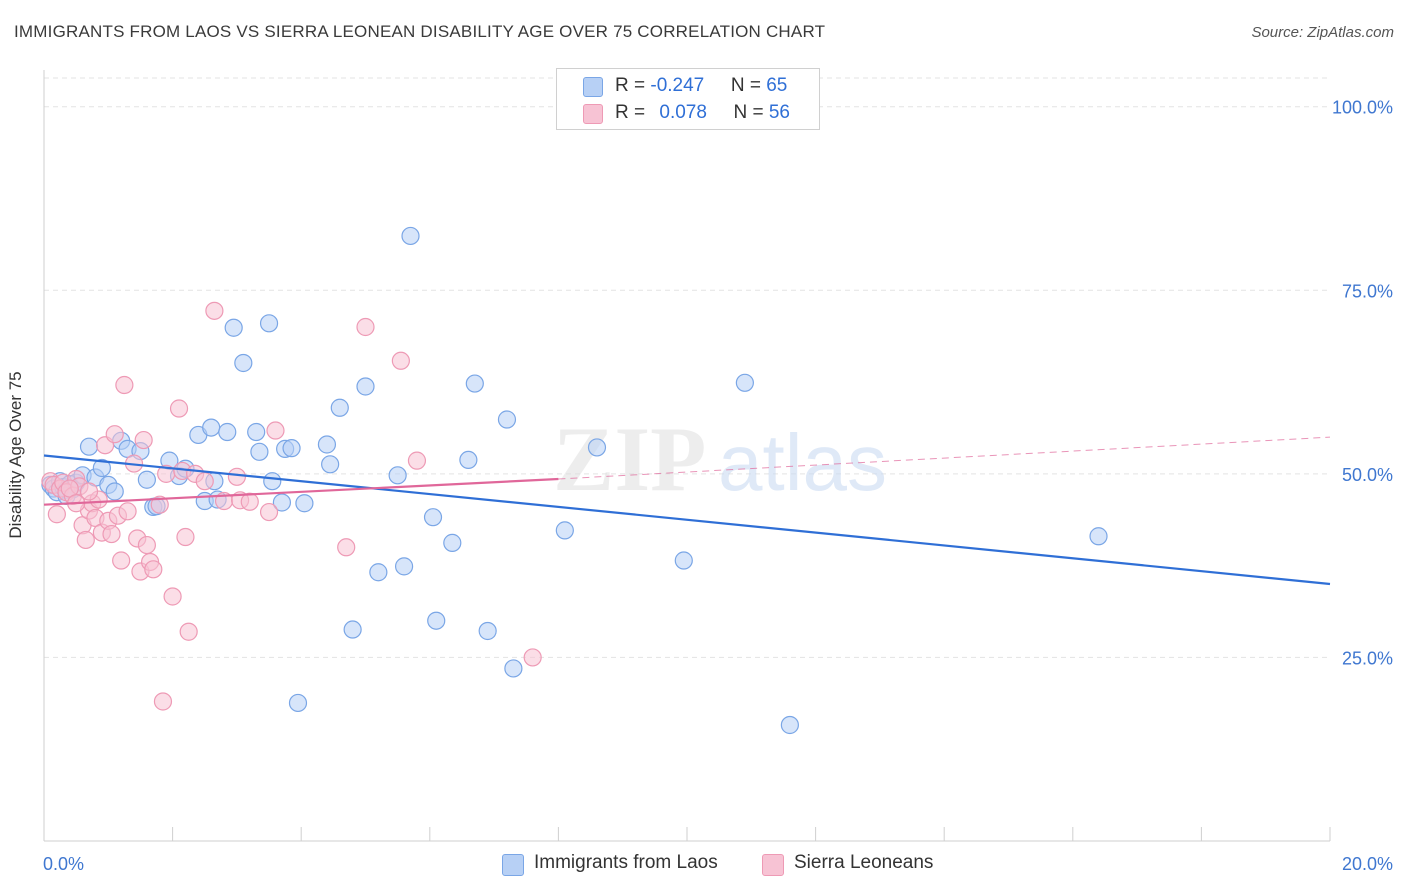  I want to click on legend-r-value-laos: -0.247, so click(677, 85).